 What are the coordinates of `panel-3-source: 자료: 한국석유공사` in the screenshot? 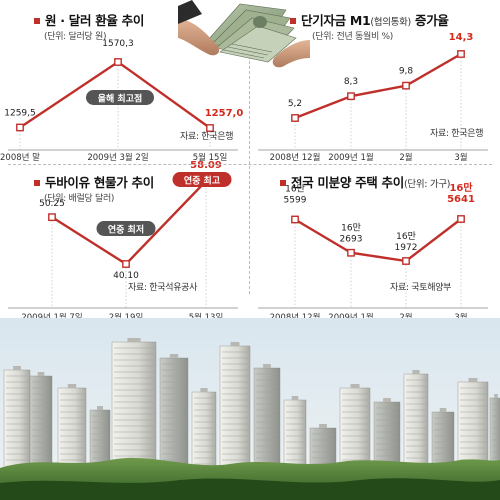 It's located at (163, 288).